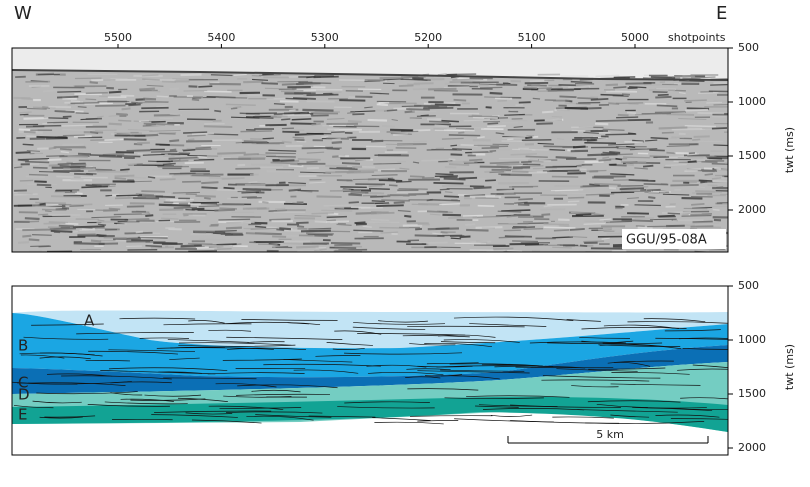 Image resolution: width=810 pixels, height=487 pixels. Describe the element at coordinates (666, 240) in the screenshot. I see `line-id: GGU/95-08A` at that location.